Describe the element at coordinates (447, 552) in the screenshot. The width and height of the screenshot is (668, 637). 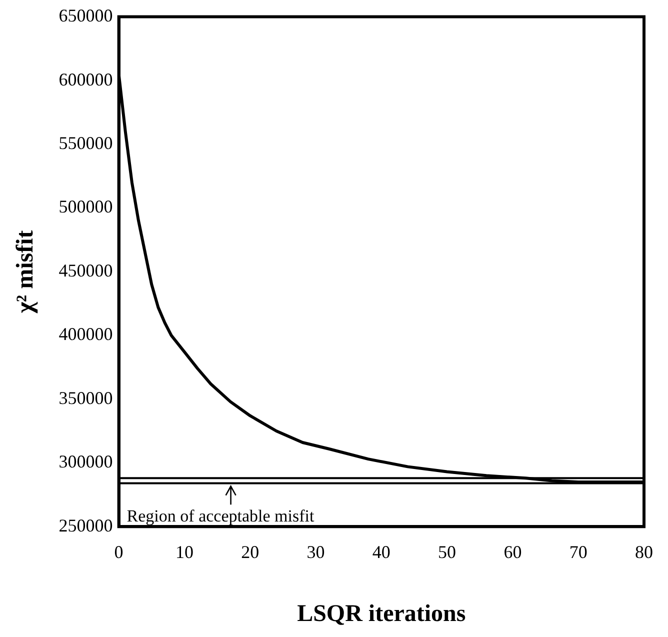
I see `x-tick-label: 50` at that location.